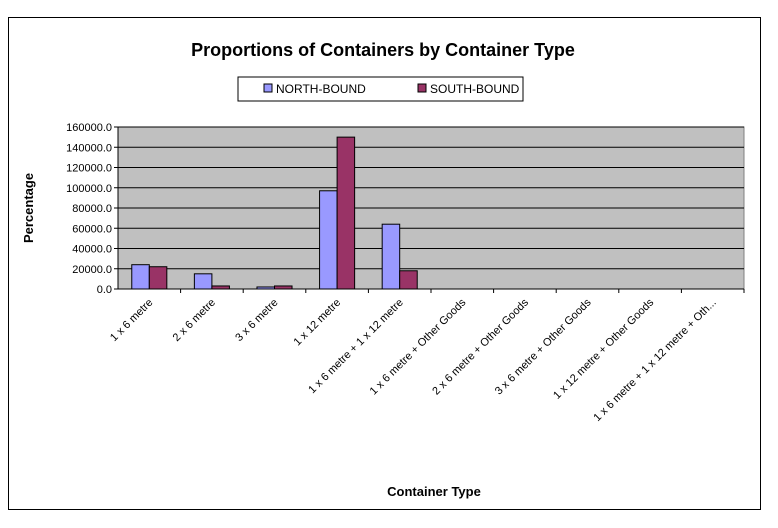 Image resolution: width=778 pixels, height=528 pixels. What do you see at coordinates (104, 290) in the screenshot?
I see `y-tick-label: 0.0` at bounding box center [104, 290].